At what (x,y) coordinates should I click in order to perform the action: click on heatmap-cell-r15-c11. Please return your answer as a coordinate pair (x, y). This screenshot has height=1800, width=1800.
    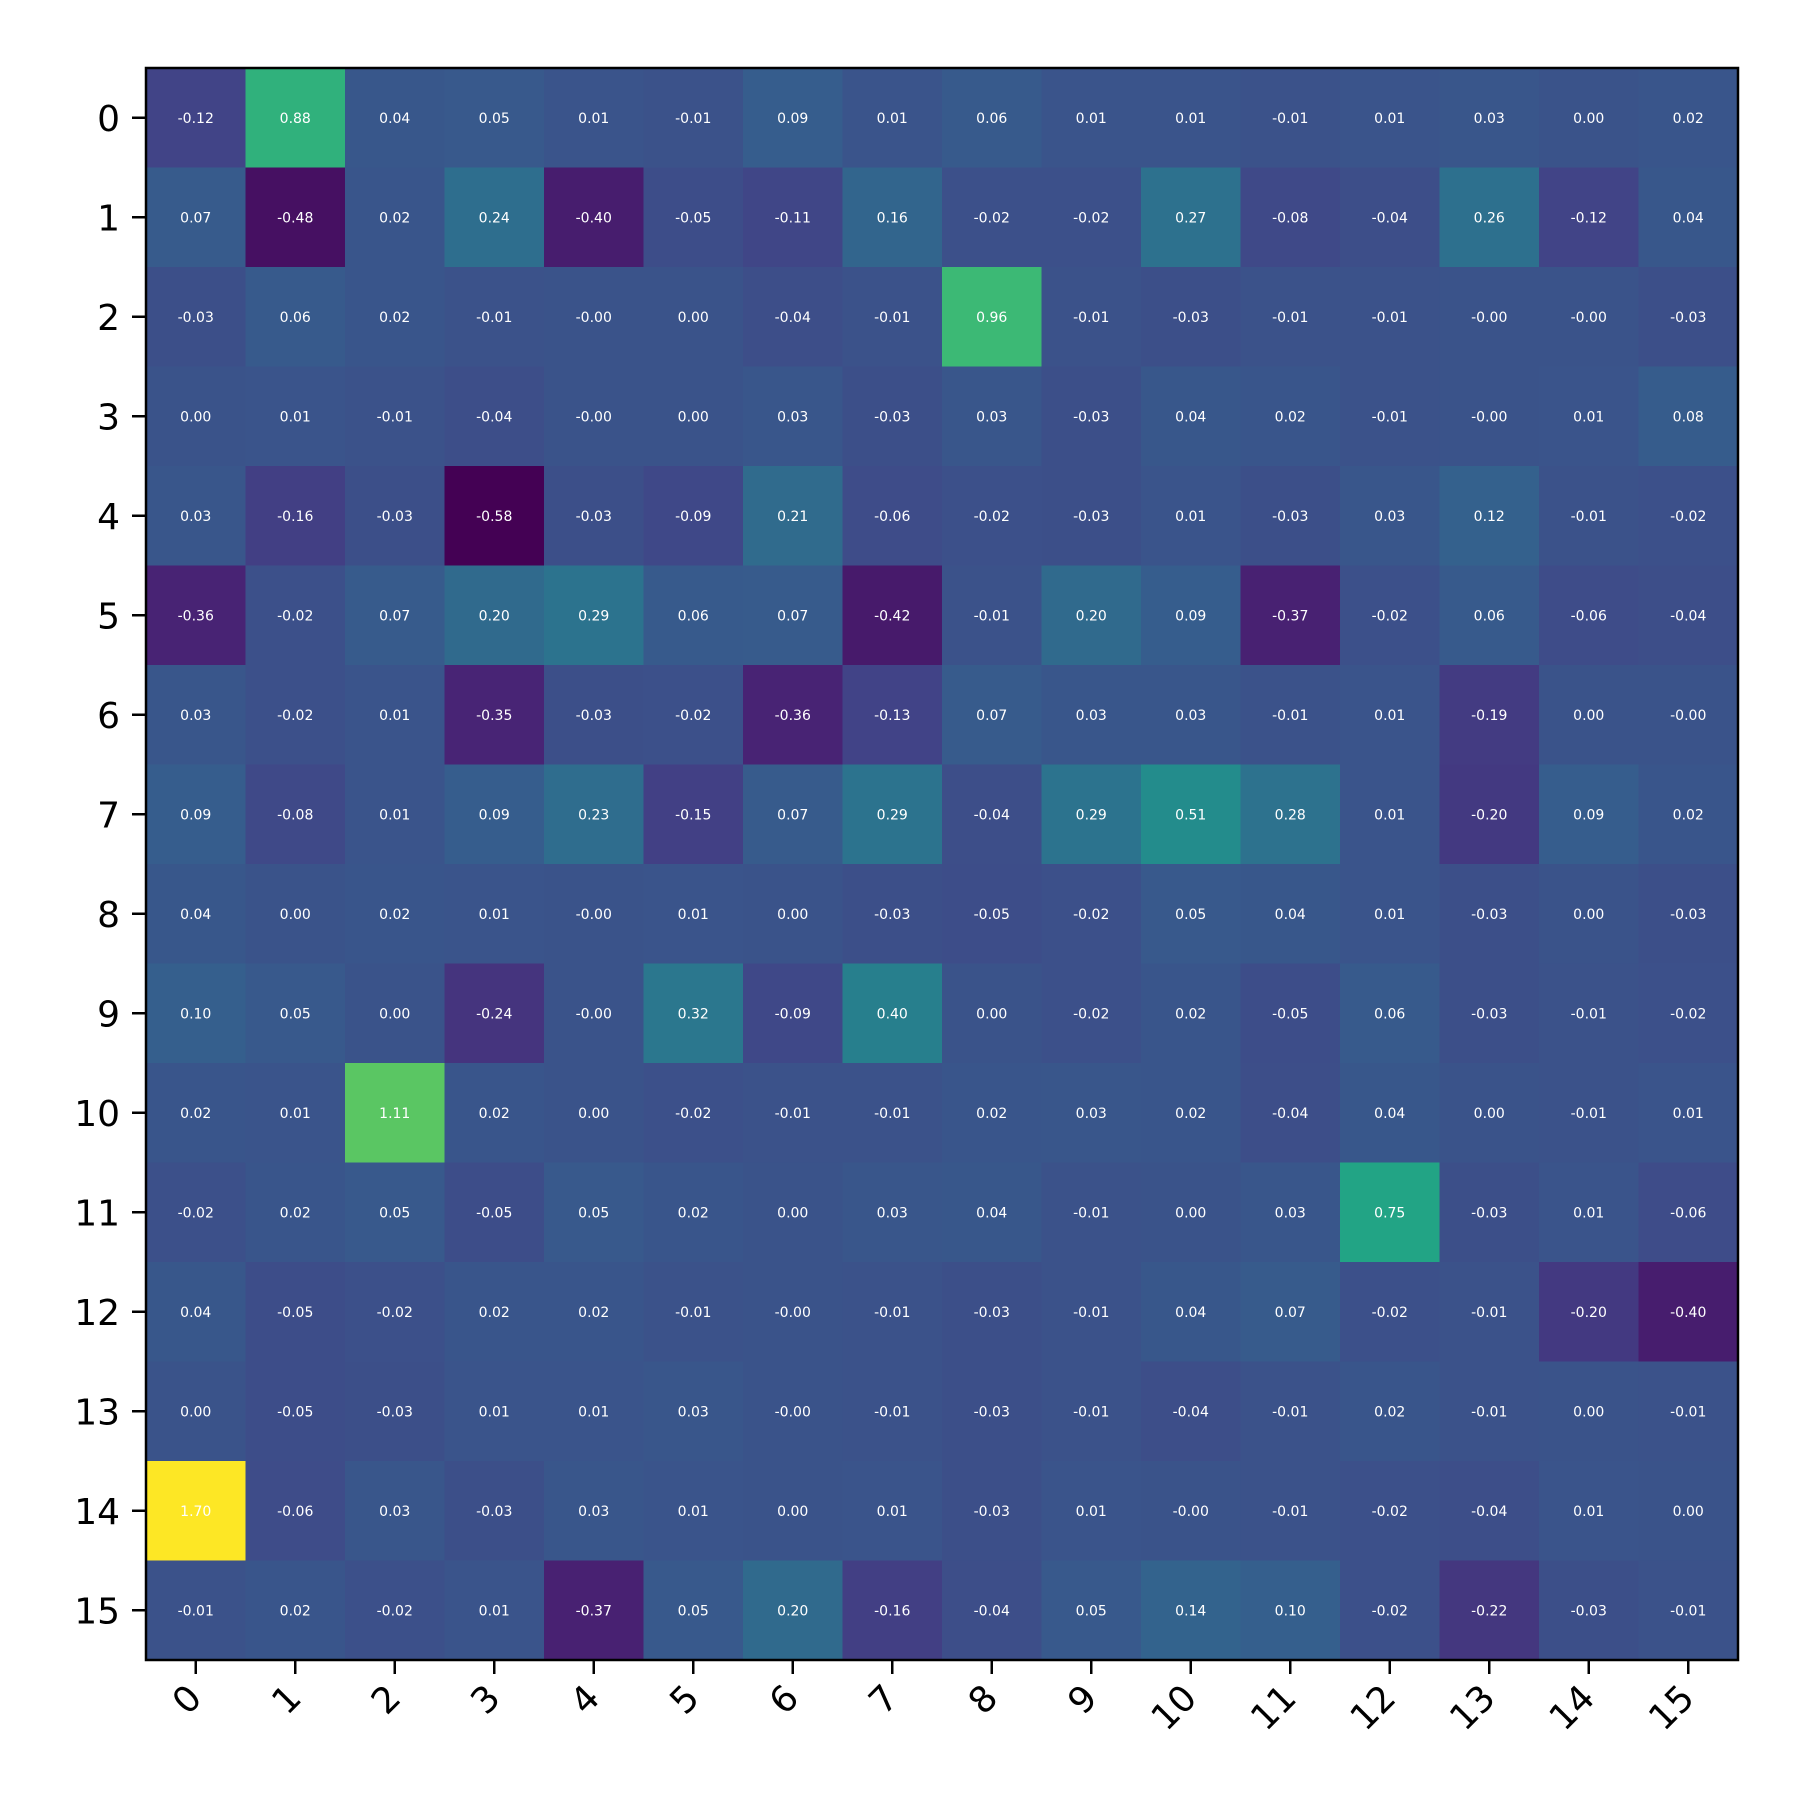
    Looking at the image, I should click on (1290, 1610).